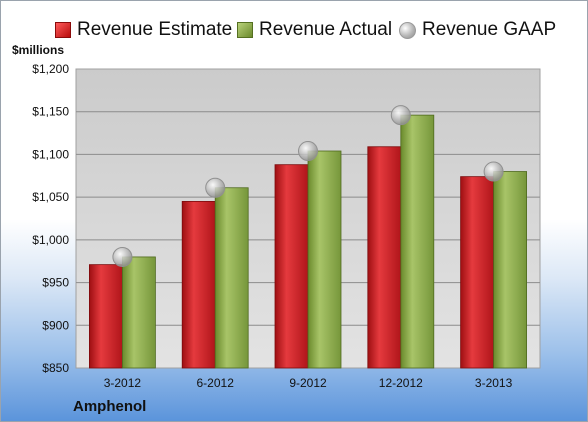  I want to click on legend-label-actual: Revenue Actual, so click(326, 29).